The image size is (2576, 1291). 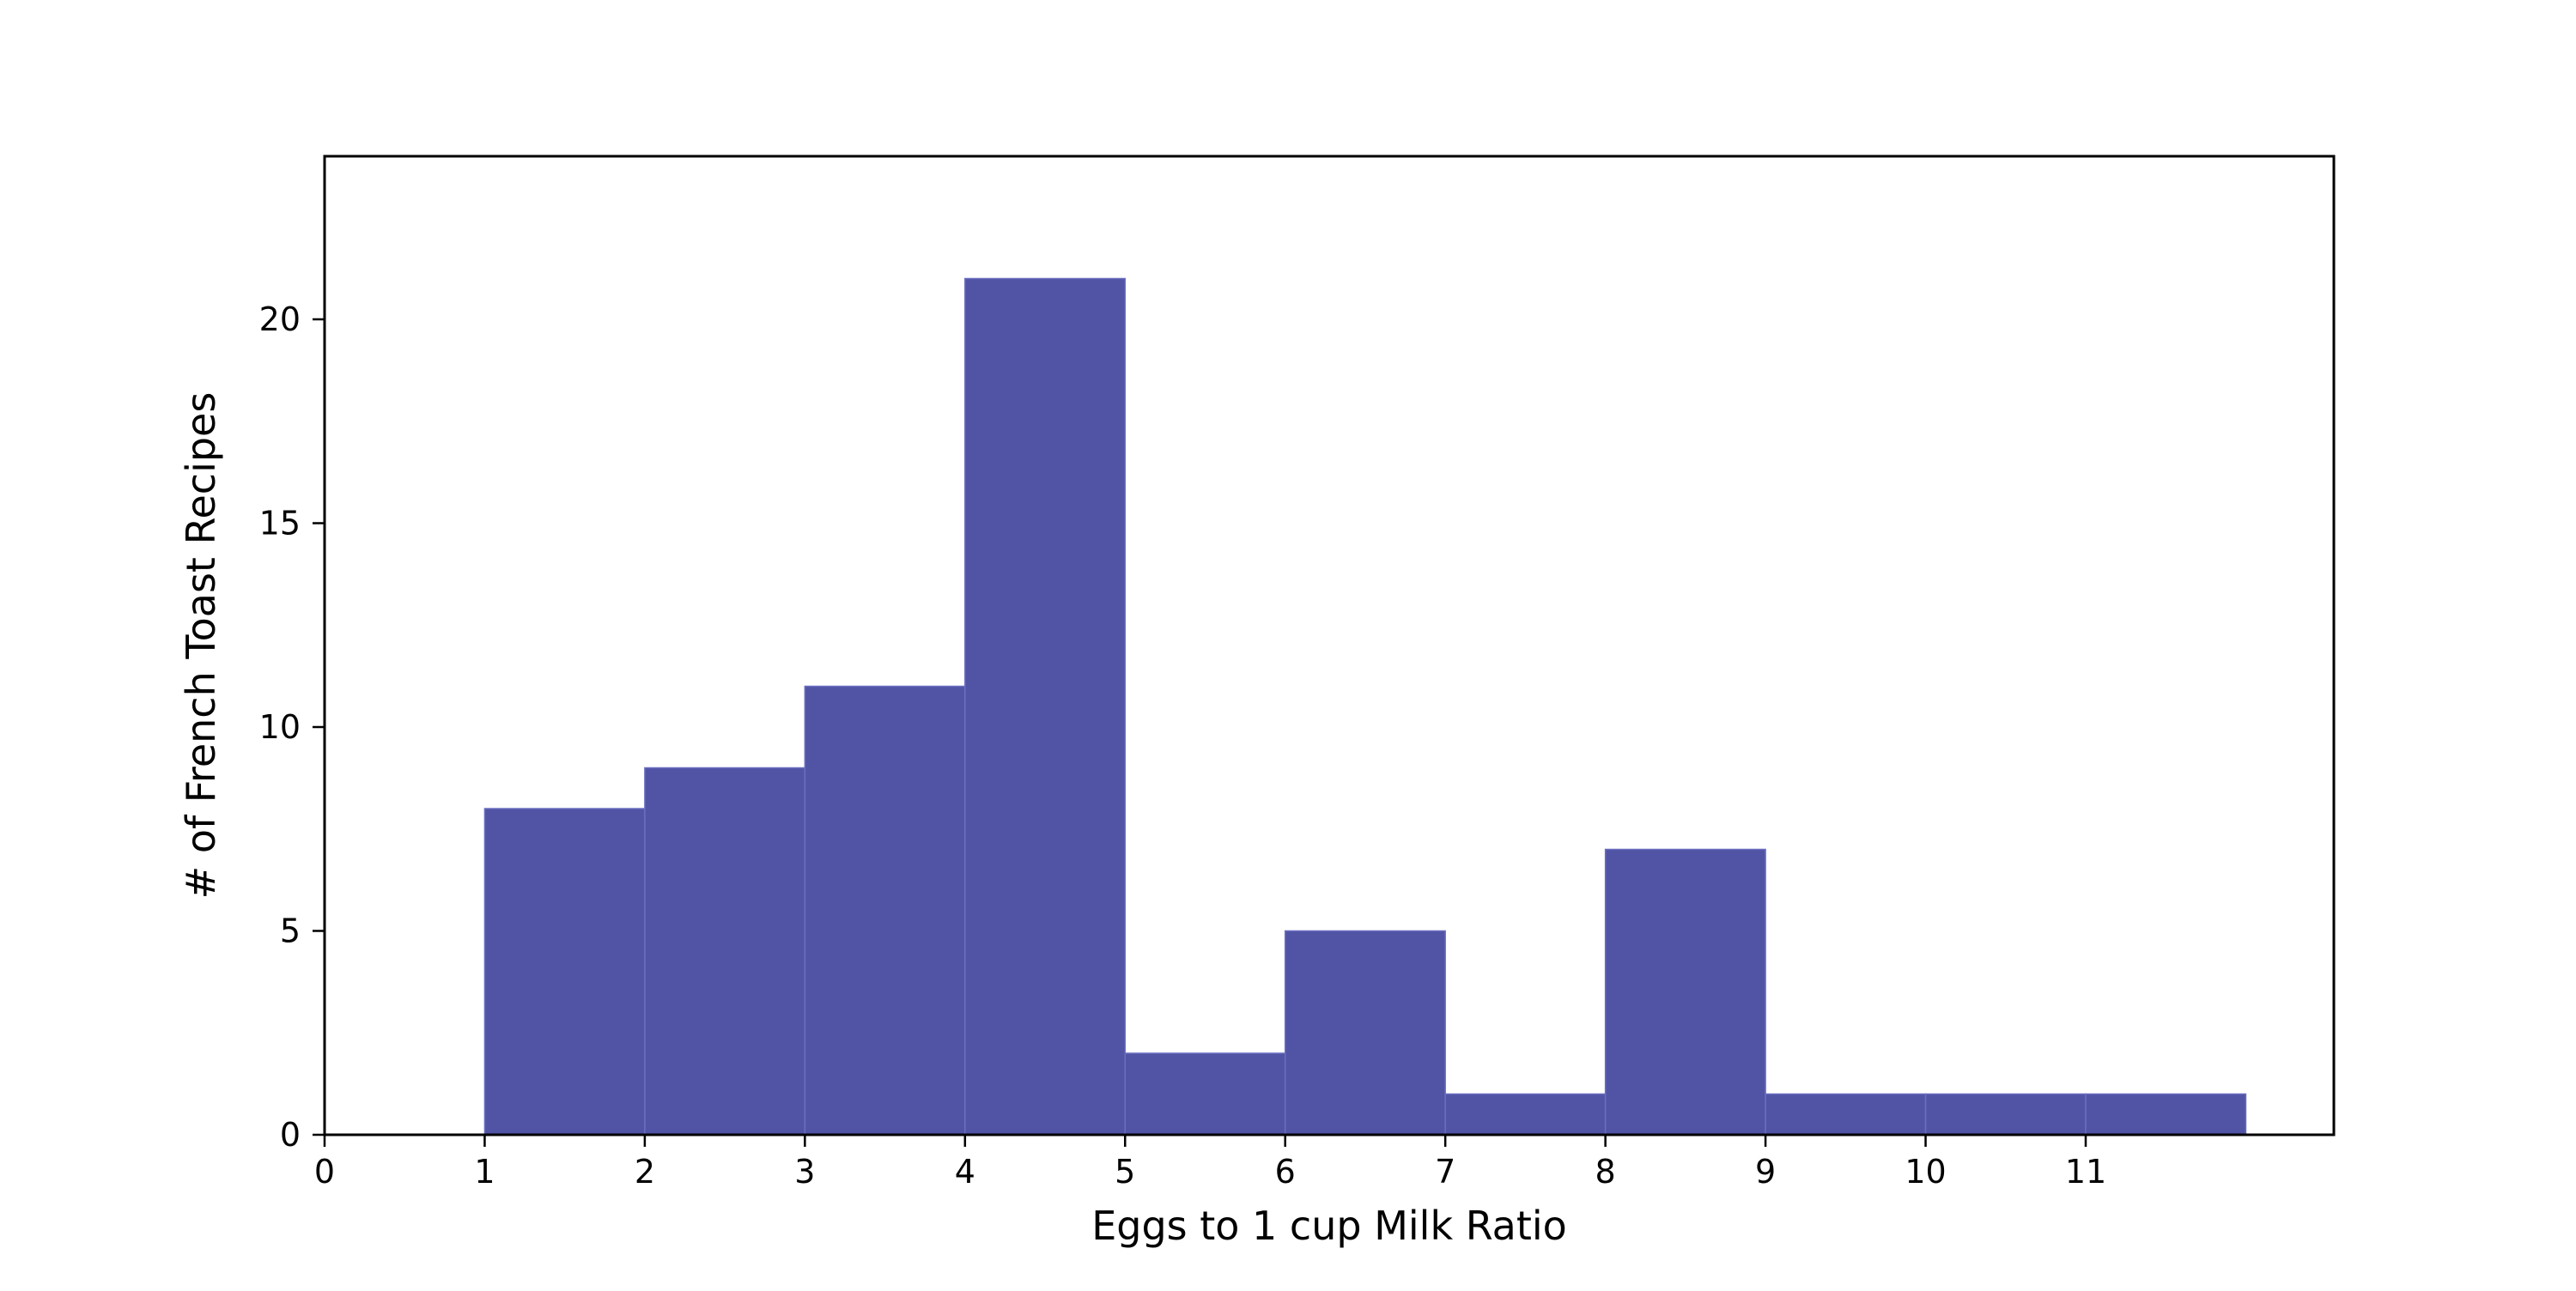 What do you see at coordinates (201, 646) in the screenshot?
I see `y-axis-label: # of French Toast Recipes` at bounding box center [201, 646].